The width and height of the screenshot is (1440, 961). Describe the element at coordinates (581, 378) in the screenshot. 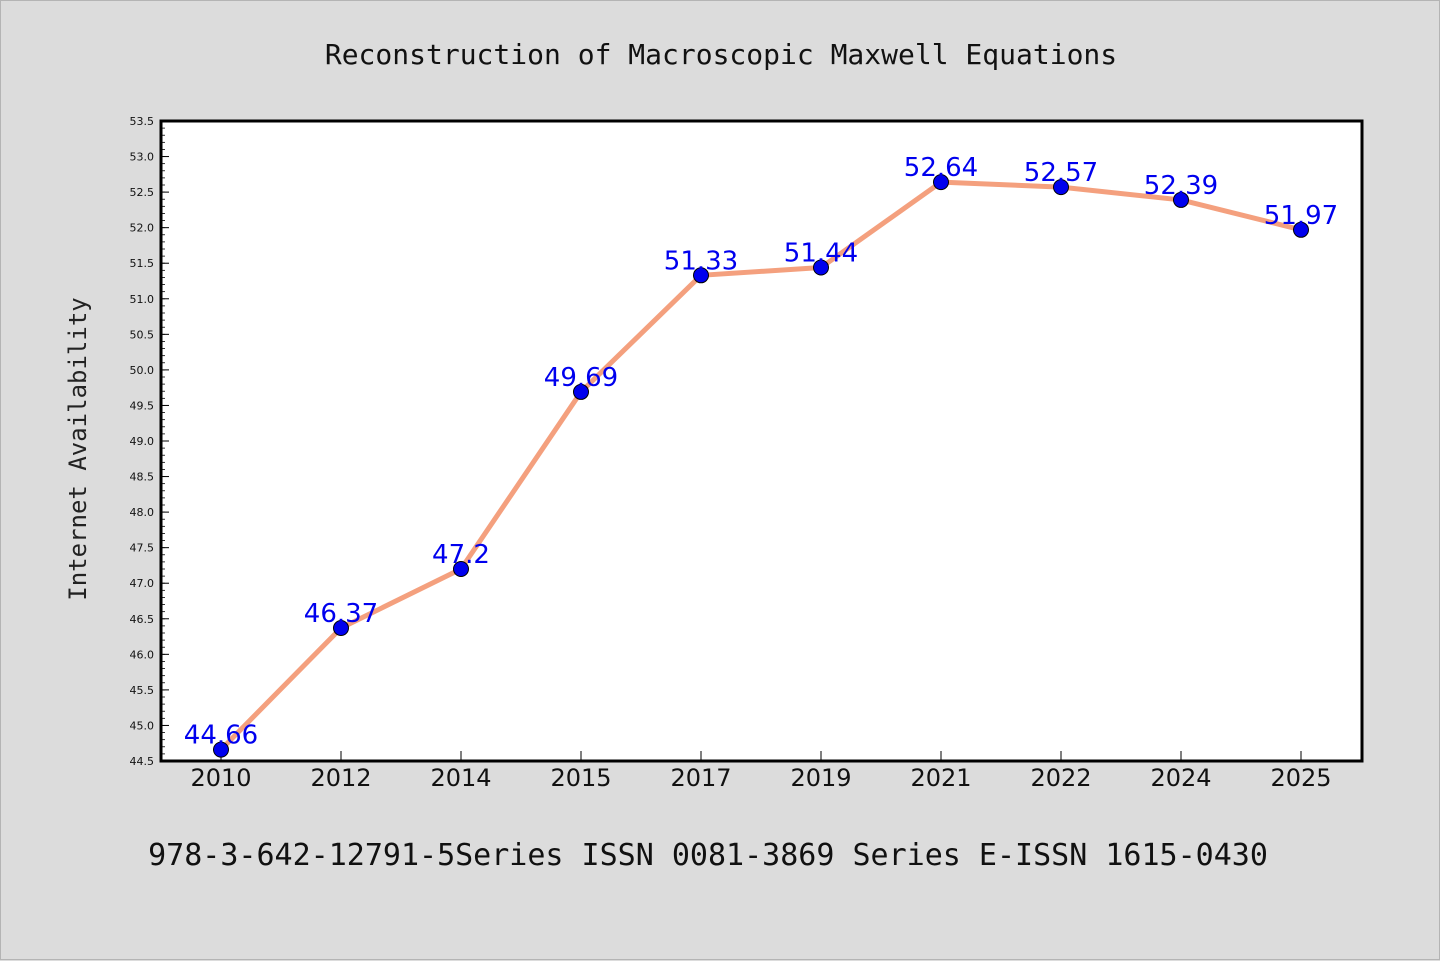

I see `data-label: 49.69` at that location.